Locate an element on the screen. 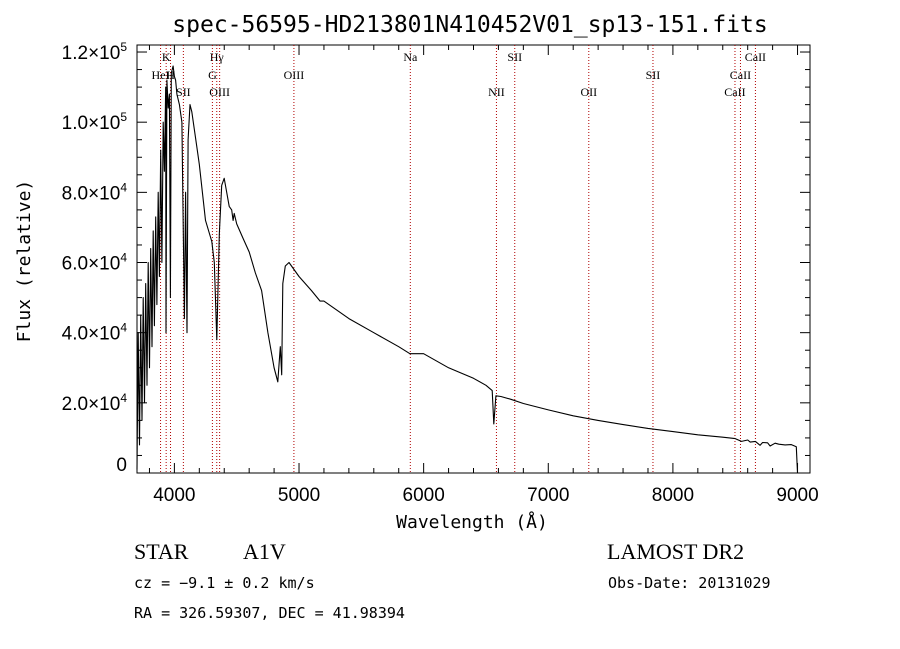 The height and width of the screenshot is (649, 900). redshift-cz: cz = −9.1 ± 0.2 km/s is located at coordinates (224, 583).